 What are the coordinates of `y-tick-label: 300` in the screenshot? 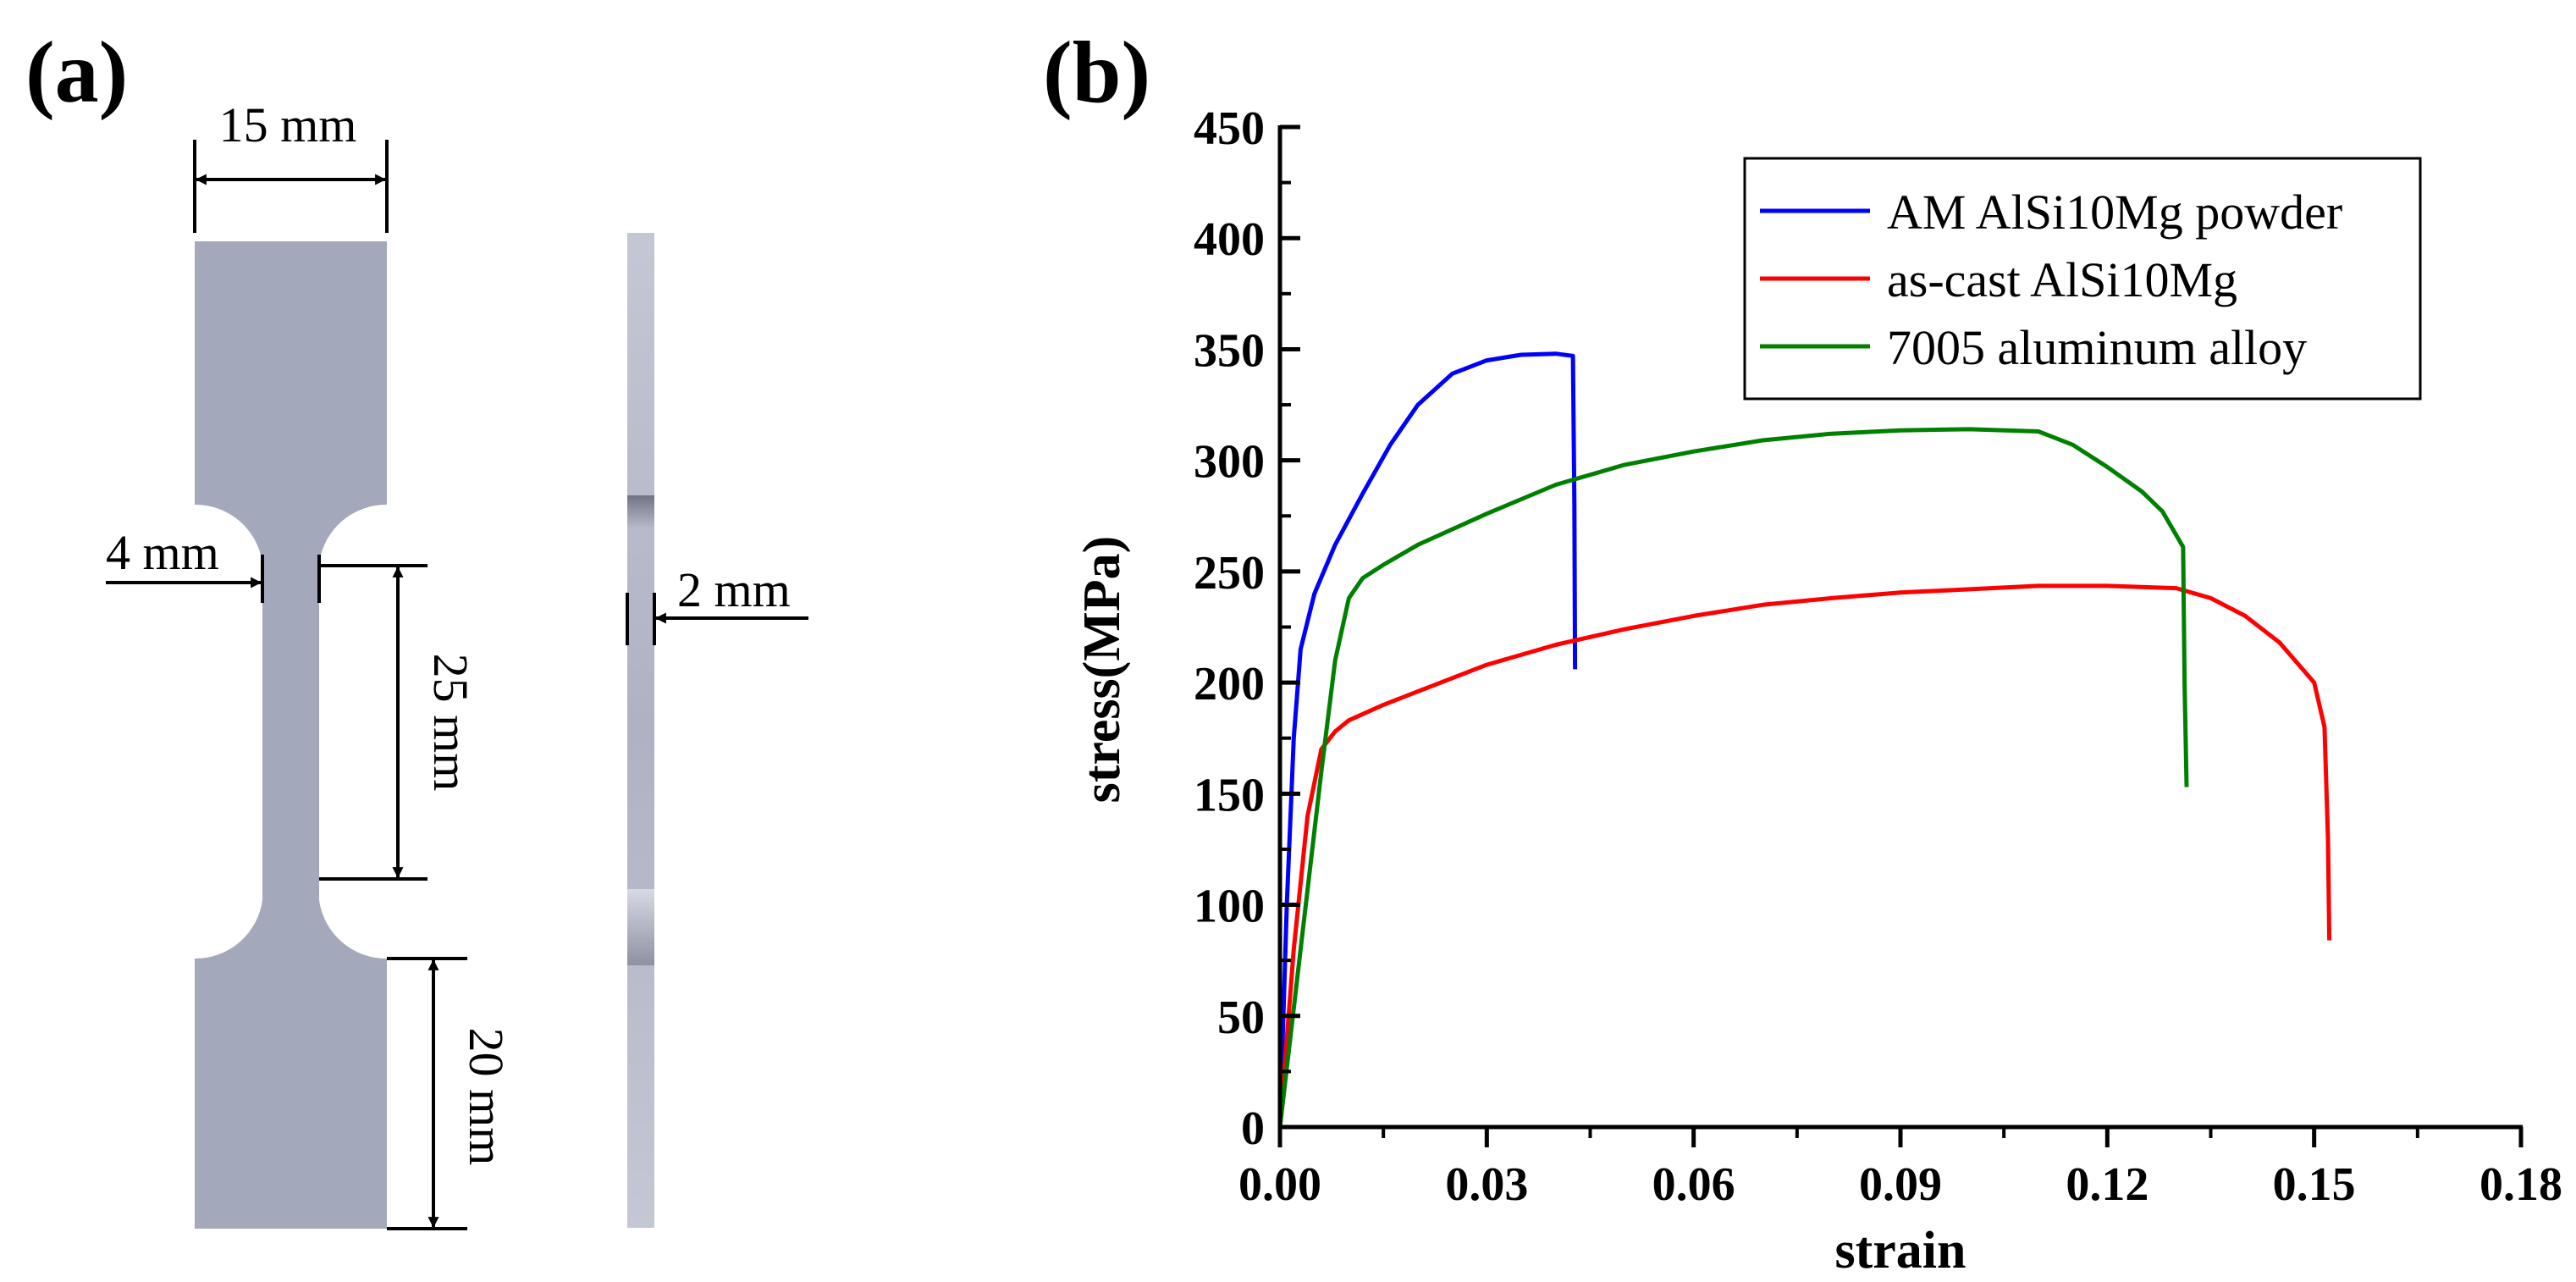 It's located at (1230, 462).